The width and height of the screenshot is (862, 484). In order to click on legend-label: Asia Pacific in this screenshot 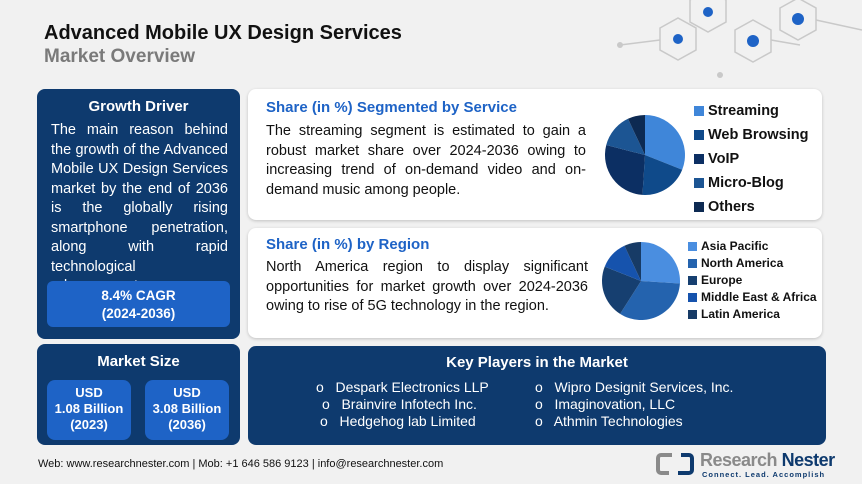, I will do `click(735, 246)`.